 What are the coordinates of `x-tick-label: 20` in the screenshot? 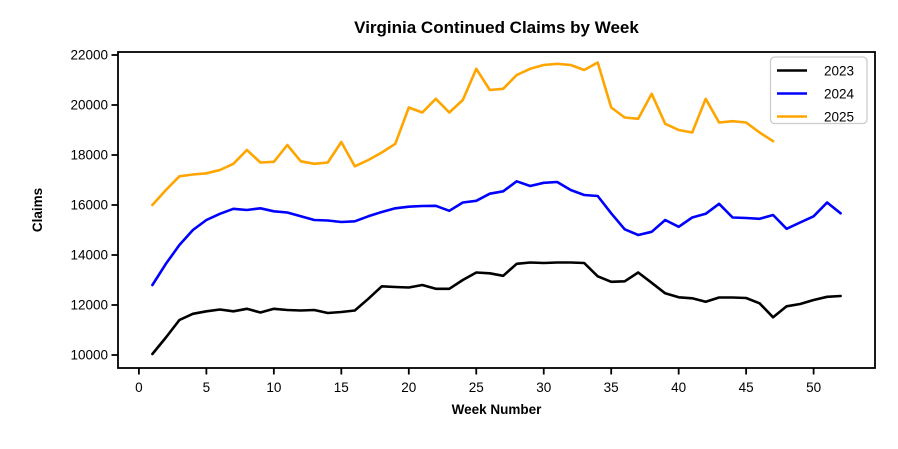 It's located at (408, 387).